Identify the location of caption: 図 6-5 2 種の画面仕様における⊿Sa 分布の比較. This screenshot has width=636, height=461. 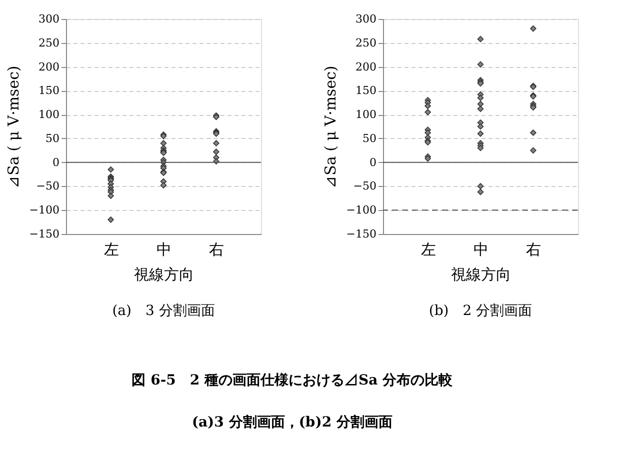
(293, 380).